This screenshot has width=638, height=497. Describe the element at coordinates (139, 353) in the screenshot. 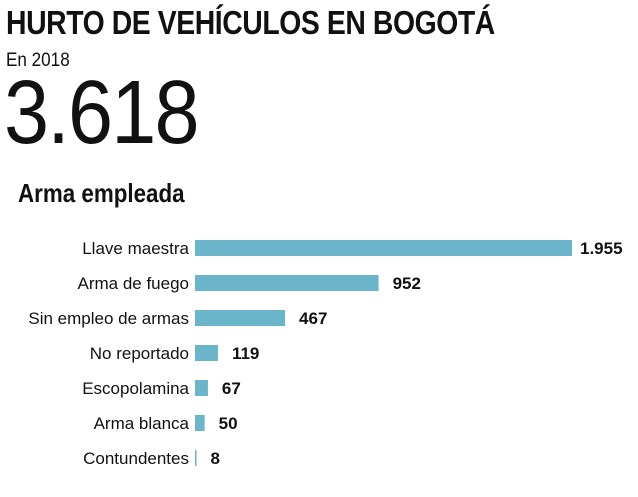

I see `category-label: No reportado` at that location.